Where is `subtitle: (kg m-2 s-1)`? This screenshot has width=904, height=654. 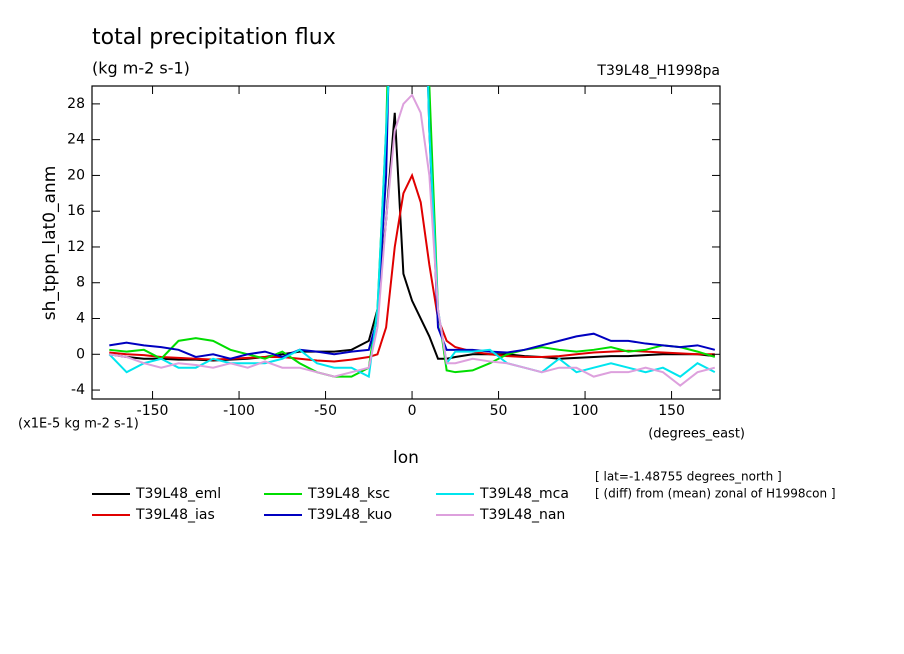 subtitle: (kg m-2 s-1) is located at coordinates (141, 68).